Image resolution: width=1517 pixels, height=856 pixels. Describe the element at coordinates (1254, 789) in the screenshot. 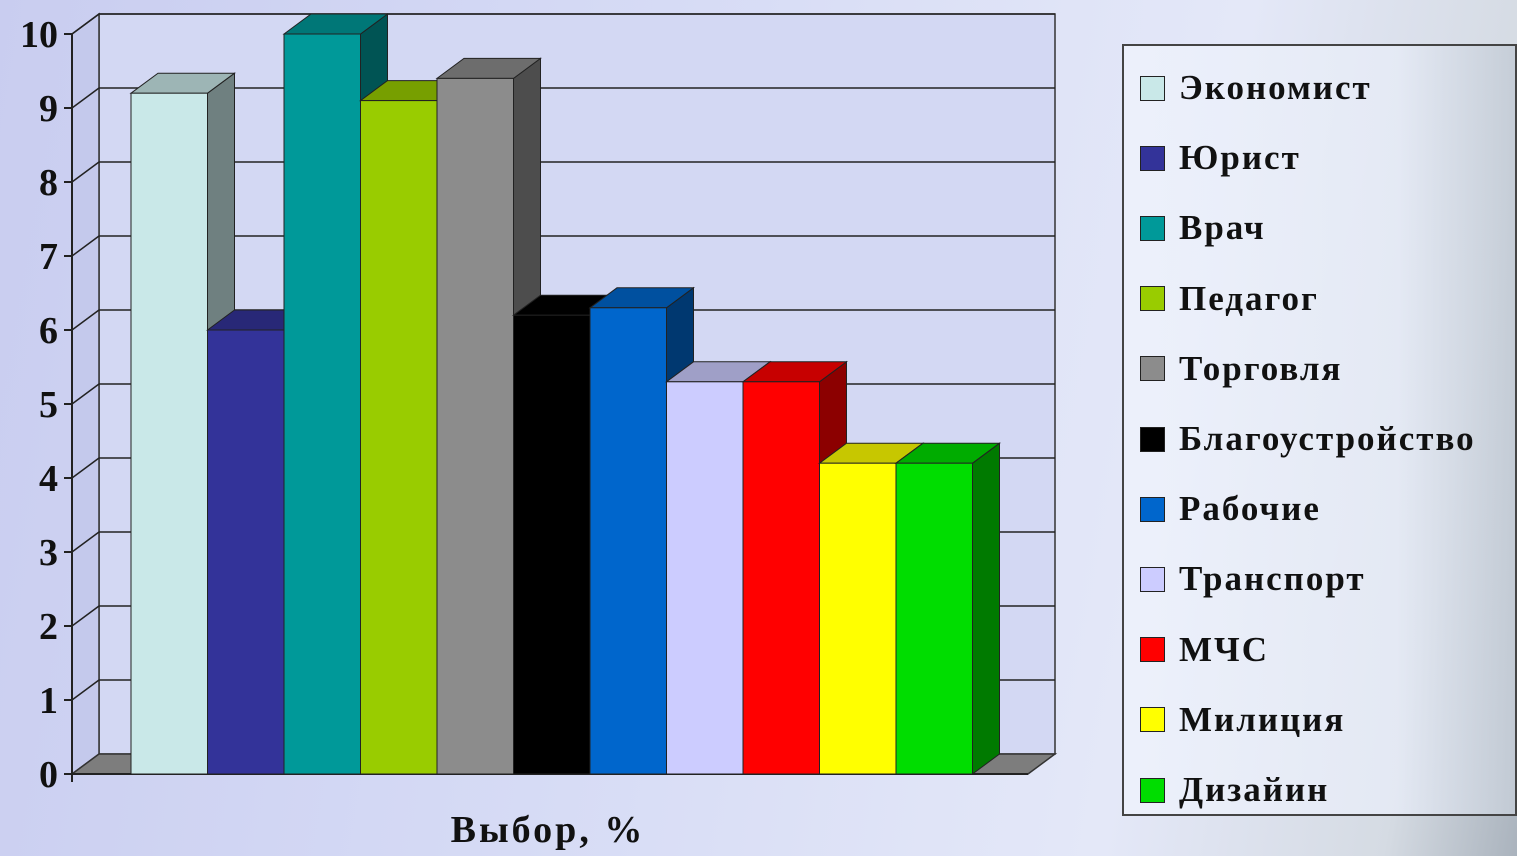

I see `legend-label: Дизайин` at that location.